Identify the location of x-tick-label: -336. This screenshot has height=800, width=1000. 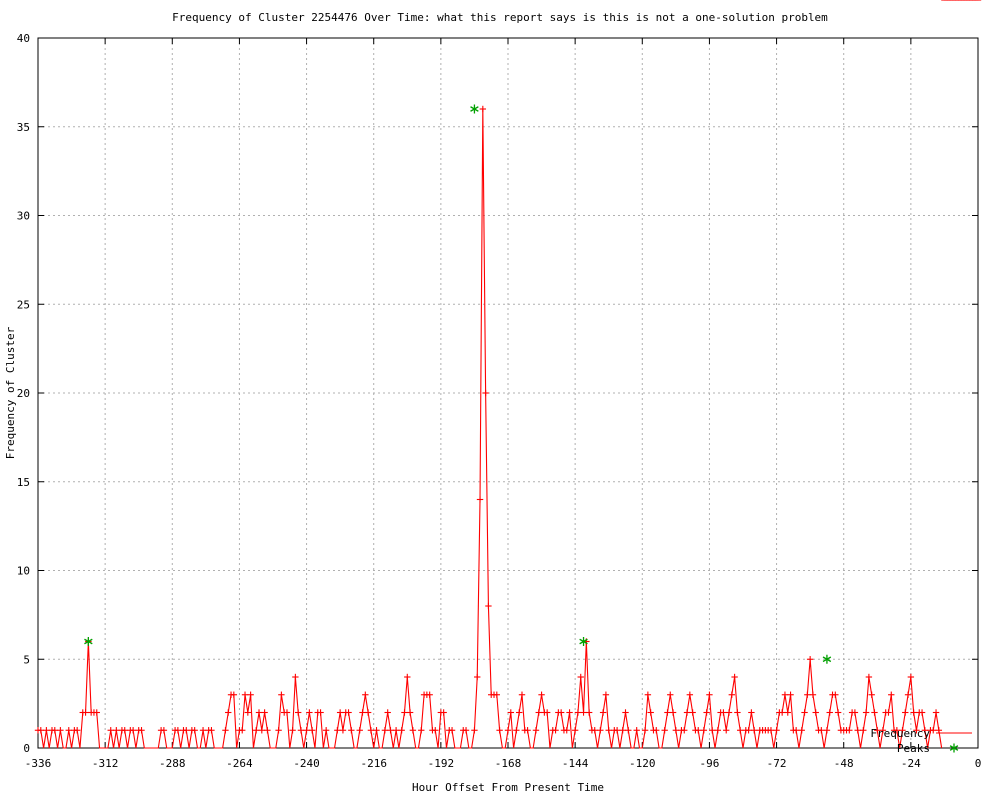
(38, 763).